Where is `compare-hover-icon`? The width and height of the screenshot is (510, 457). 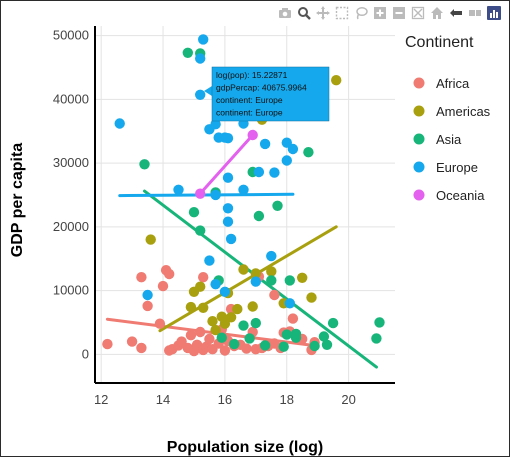 compare-hover-icon is located at coordinates (475, 13).